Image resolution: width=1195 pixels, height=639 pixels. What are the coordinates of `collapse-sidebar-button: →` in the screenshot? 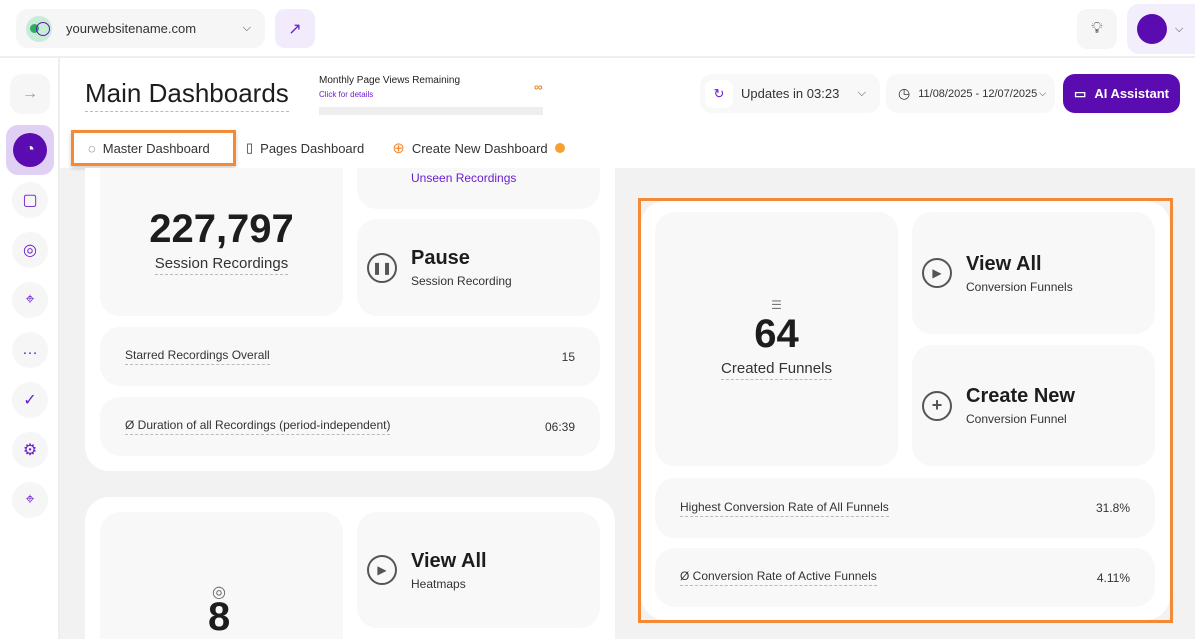 It's located at (30, 94).